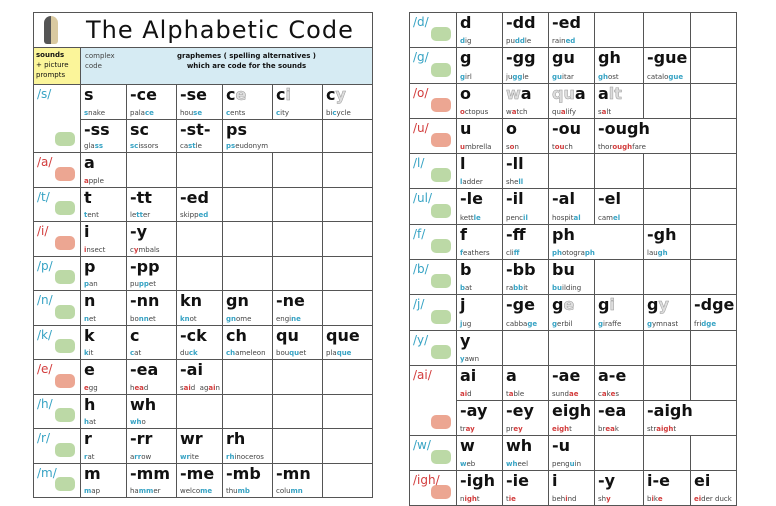 The height and width of the screenshot is (506, 776). What do you see at coordinates (294, 353) in the screenshot?
I see `word-highlight: qu` at bounding box center [294, 353].